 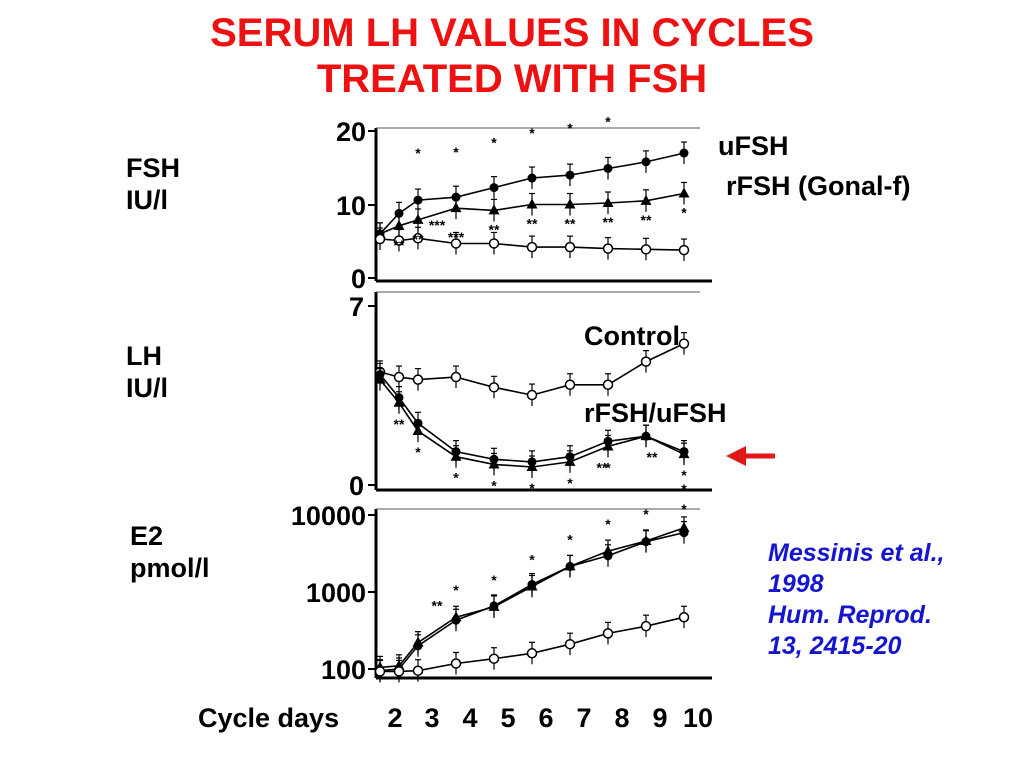 What do you see at coordinates (796, 584) in the screenshot?
I see `citation-line-2: 1998` at bounding box center [796, 584].